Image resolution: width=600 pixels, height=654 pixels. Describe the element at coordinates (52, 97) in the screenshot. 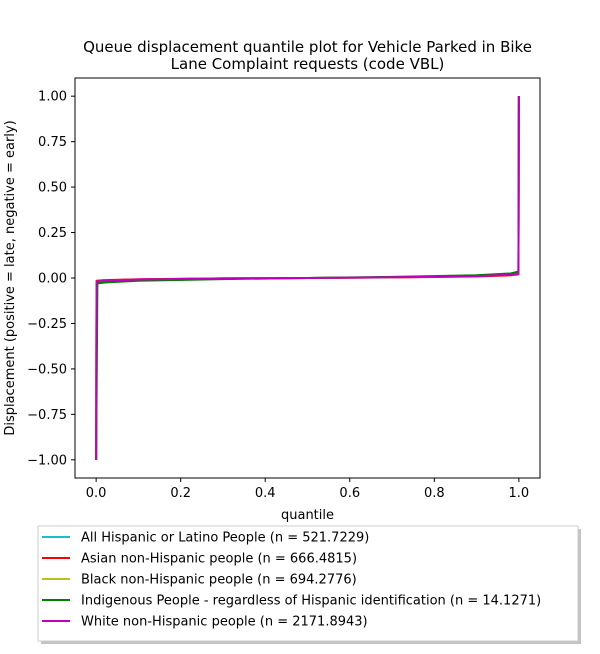

I see `y-tick-label: 1.00` at that location.